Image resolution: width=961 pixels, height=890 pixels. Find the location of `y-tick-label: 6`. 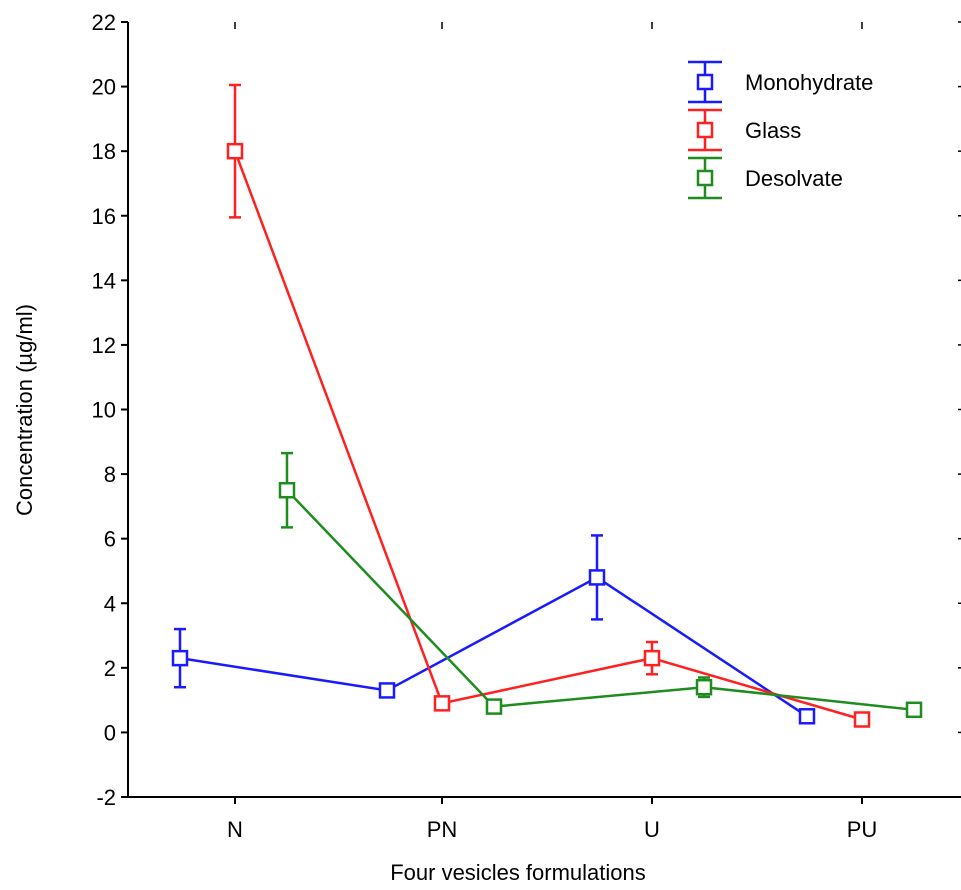

y-tick-label: 6 is located at coordinates (110, 539).